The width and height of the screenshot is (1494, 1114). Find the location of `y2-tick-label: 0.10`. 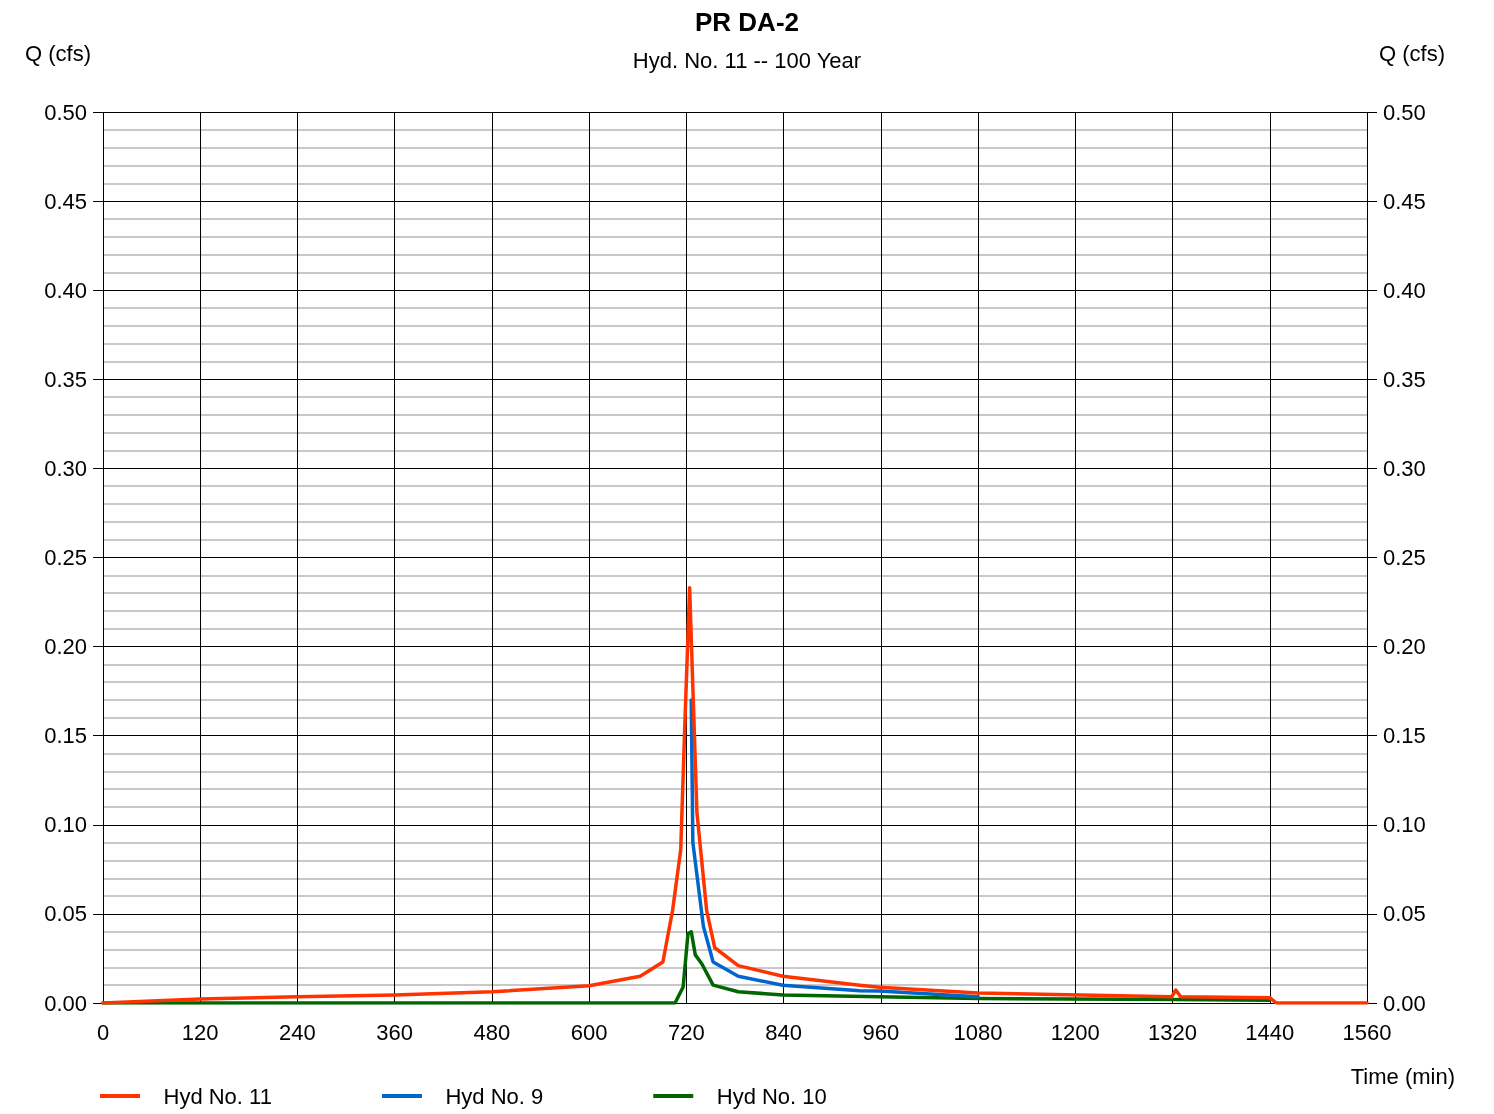

y2-tick-label: 0.10 is located at coordinates (1404, 825).